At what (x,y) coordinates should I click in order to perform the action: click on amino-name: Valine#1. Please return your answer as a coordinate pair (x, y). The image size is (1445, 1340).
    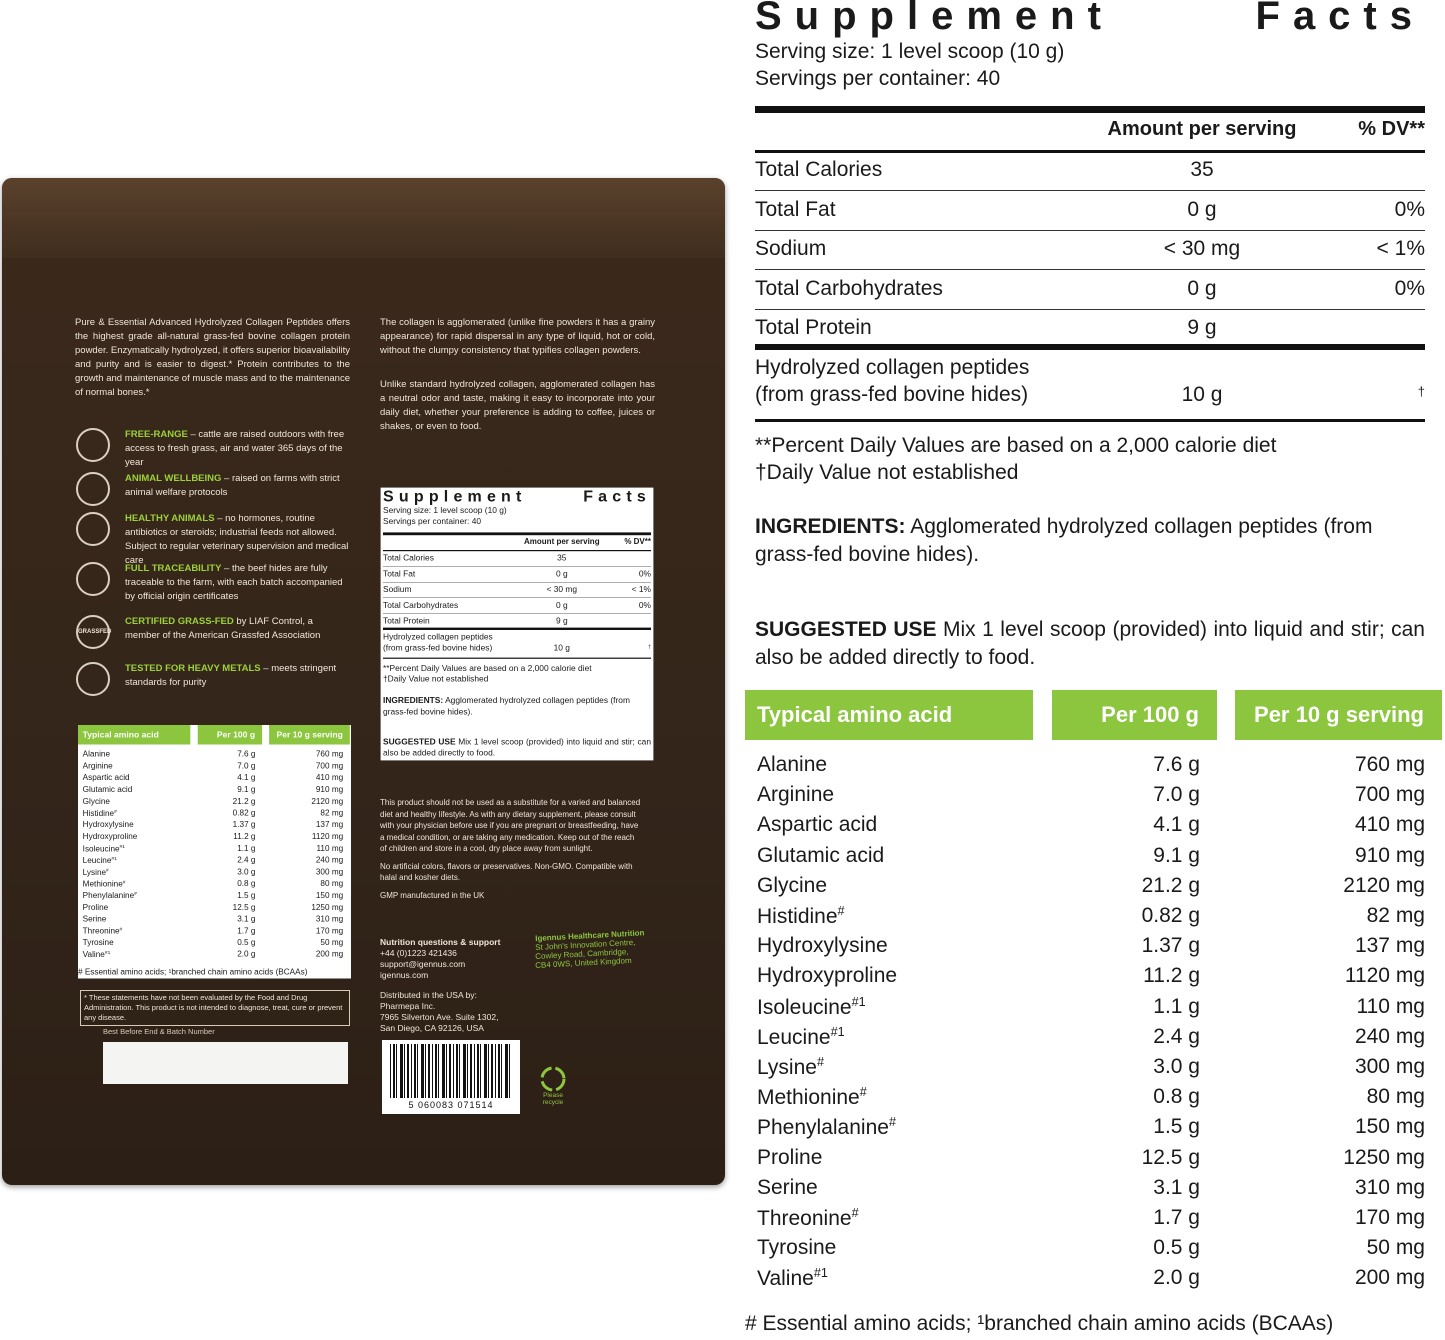
    Looking at the image, I should click on (97, 955).